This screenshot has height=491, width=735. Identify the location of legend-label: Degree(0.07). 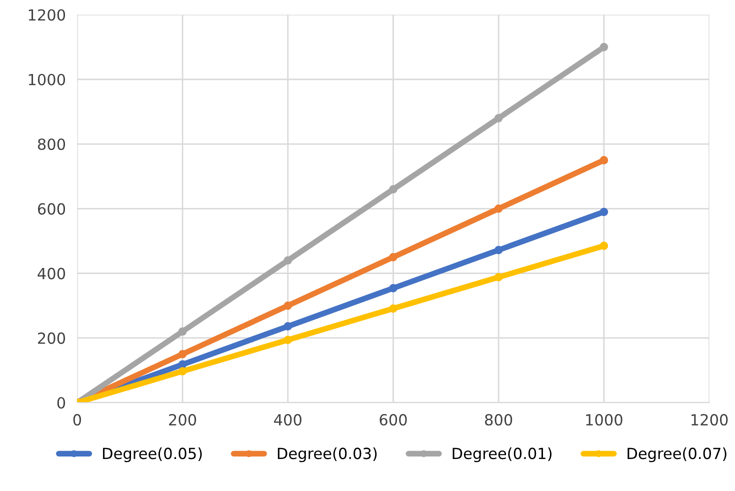
(677, 454).